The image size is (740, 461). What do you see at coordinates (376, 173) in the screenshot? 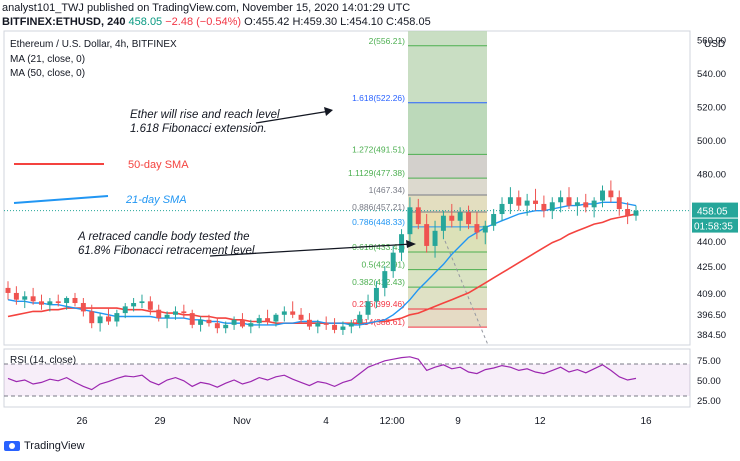
I see `fib-level-label: 1.1129(477.38)` at bounding box center [376, 173].